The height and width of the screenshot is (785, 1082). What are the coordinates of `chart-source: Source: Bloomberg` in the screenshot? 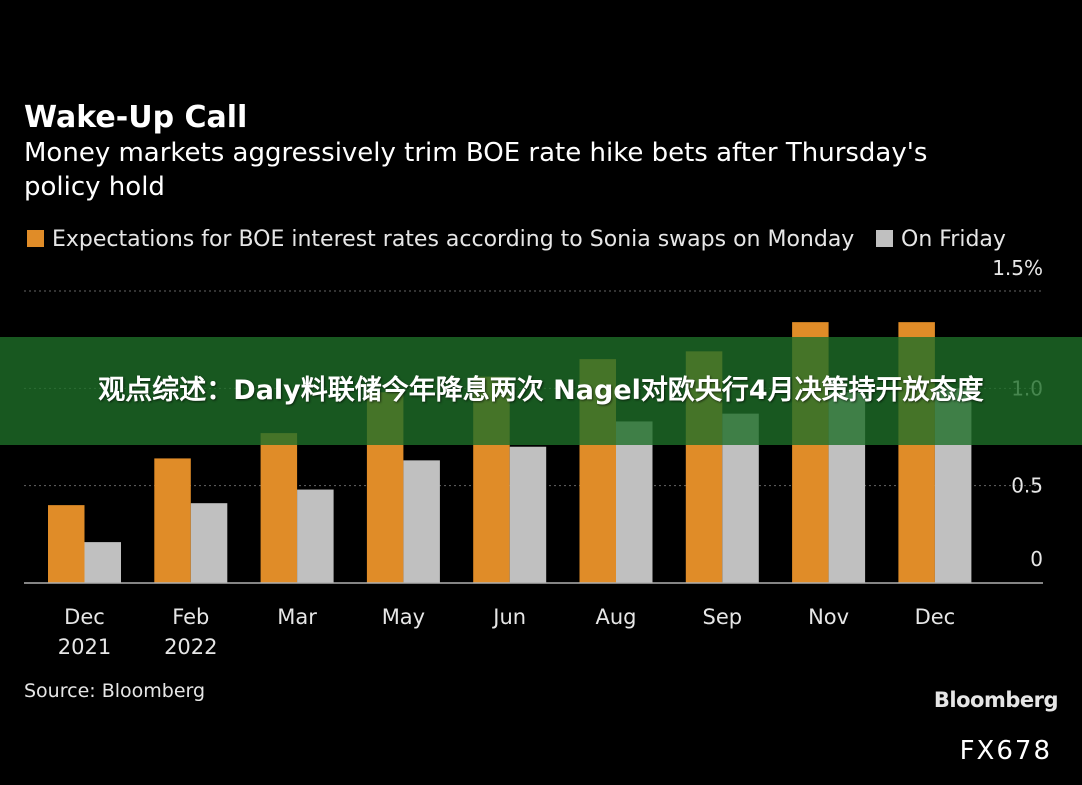 It's located at (114, 691).